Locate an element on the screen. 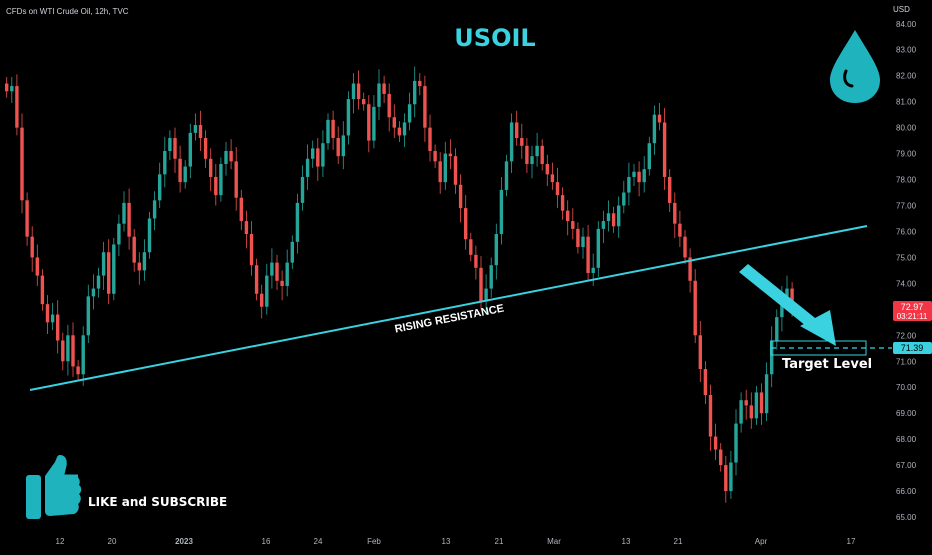 The image size is (932, 555). y-tick-label: 83.00 is located at coordinates (906, 50).